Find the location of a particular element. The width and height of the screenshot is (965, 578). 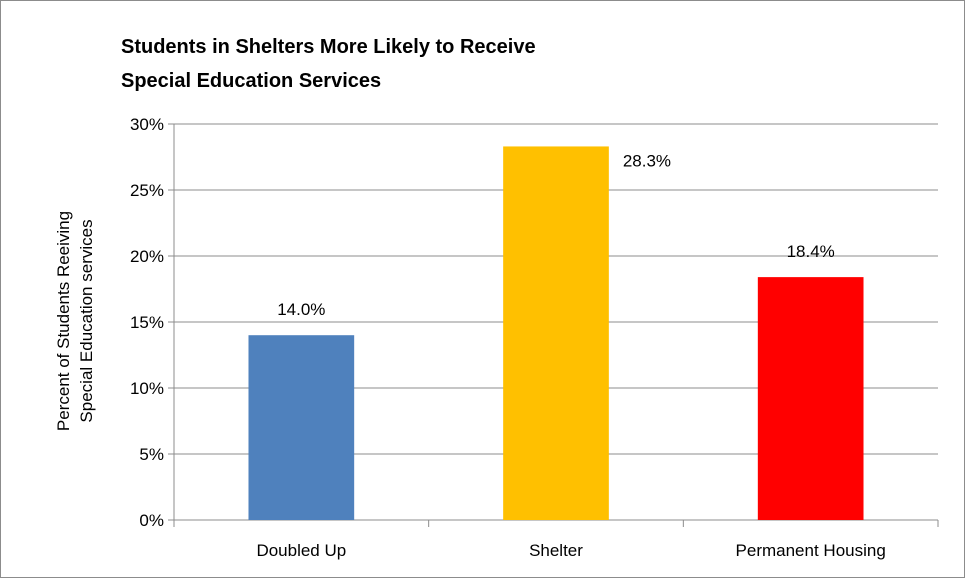

bar-shelter is located at coordinates (556, 333).